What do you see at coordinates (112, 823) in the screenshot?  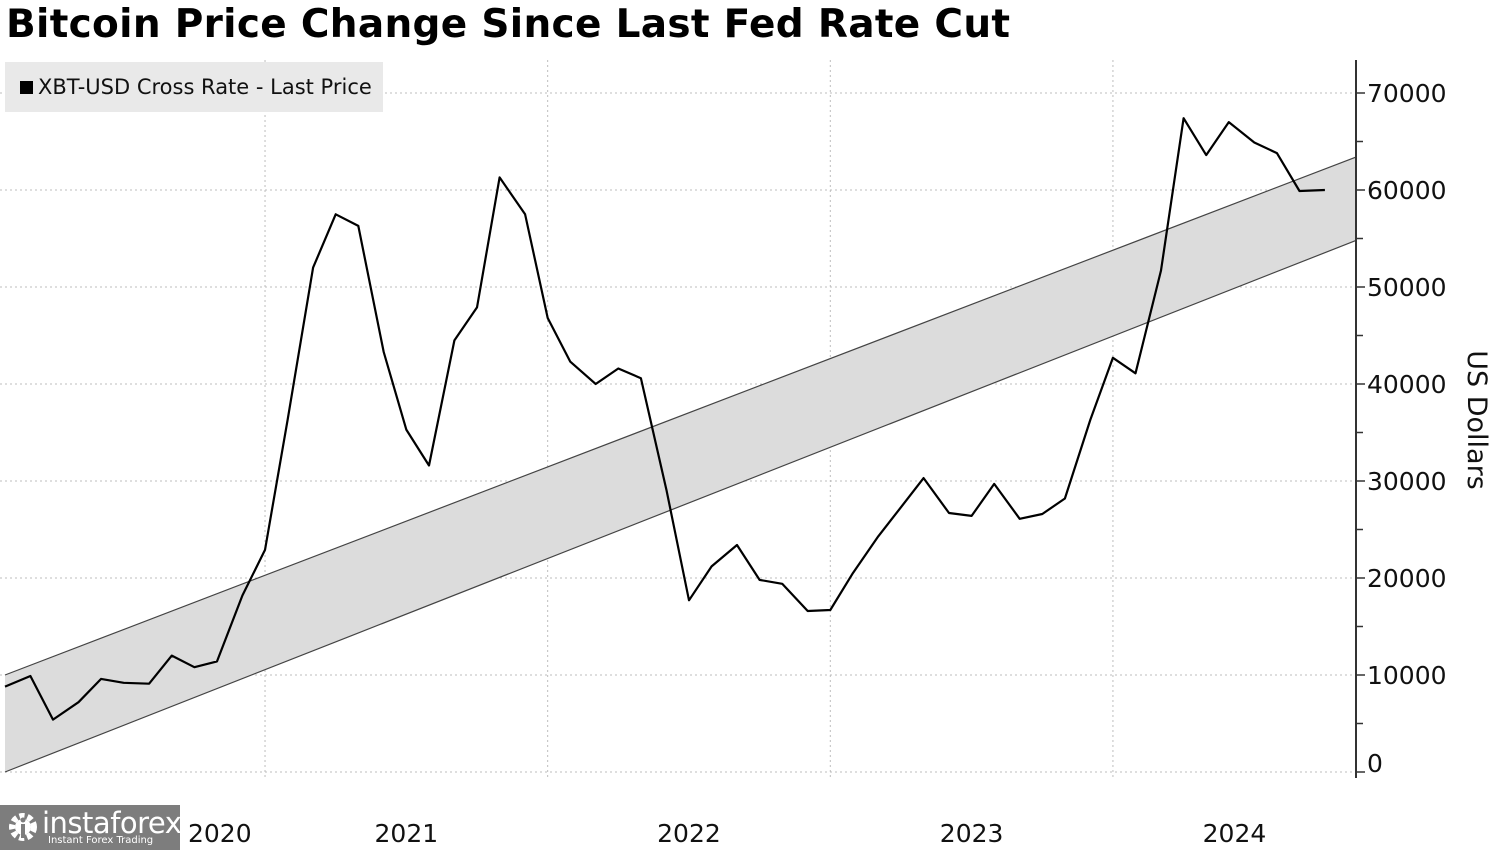 I see `watermark-name: instaforex` at bounding box center [112, 823].